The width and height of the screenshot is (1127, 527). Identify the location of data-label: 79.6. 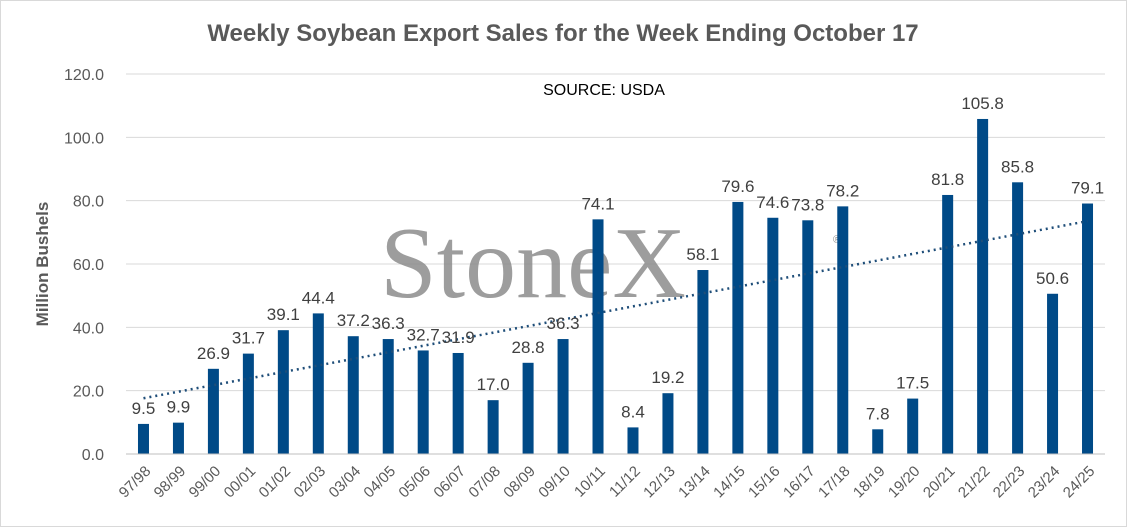
(737, 186).